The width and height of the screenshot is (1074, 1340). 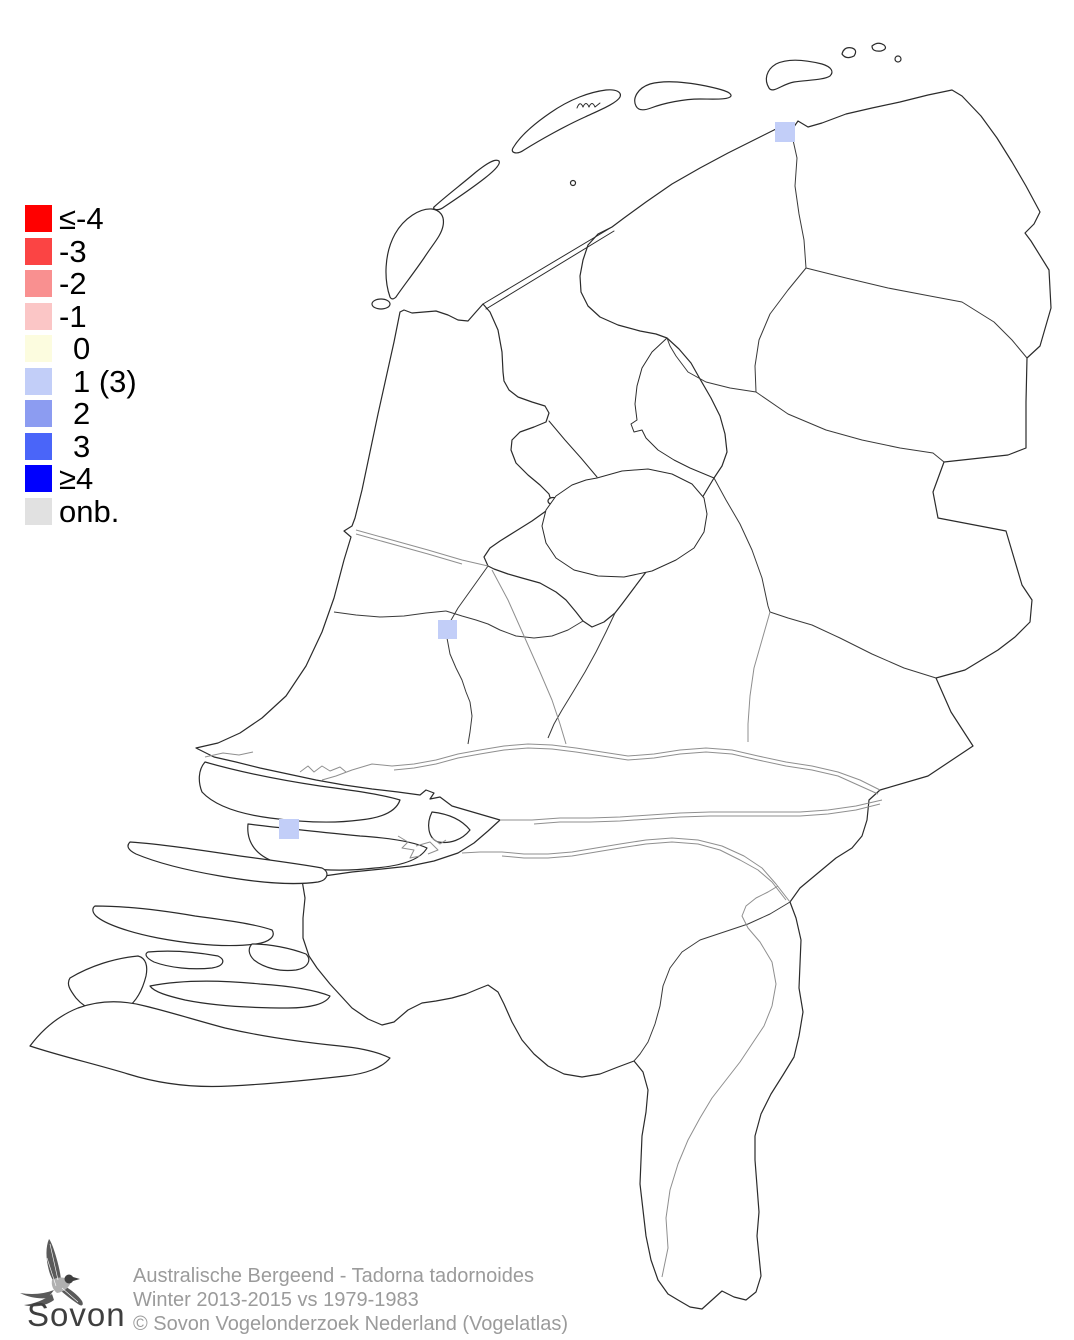 What do you see at coordinates (785, 132) in the screenshot?
I see `atlas-square-sq-lauwersmeer` at bounding box center [785, 132].